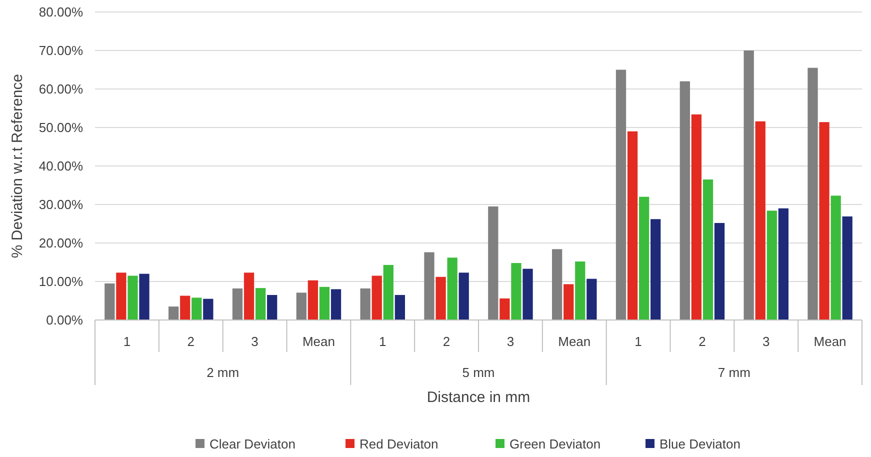  I want to click on y-tick-label: 10.00%, so click(61, 282).